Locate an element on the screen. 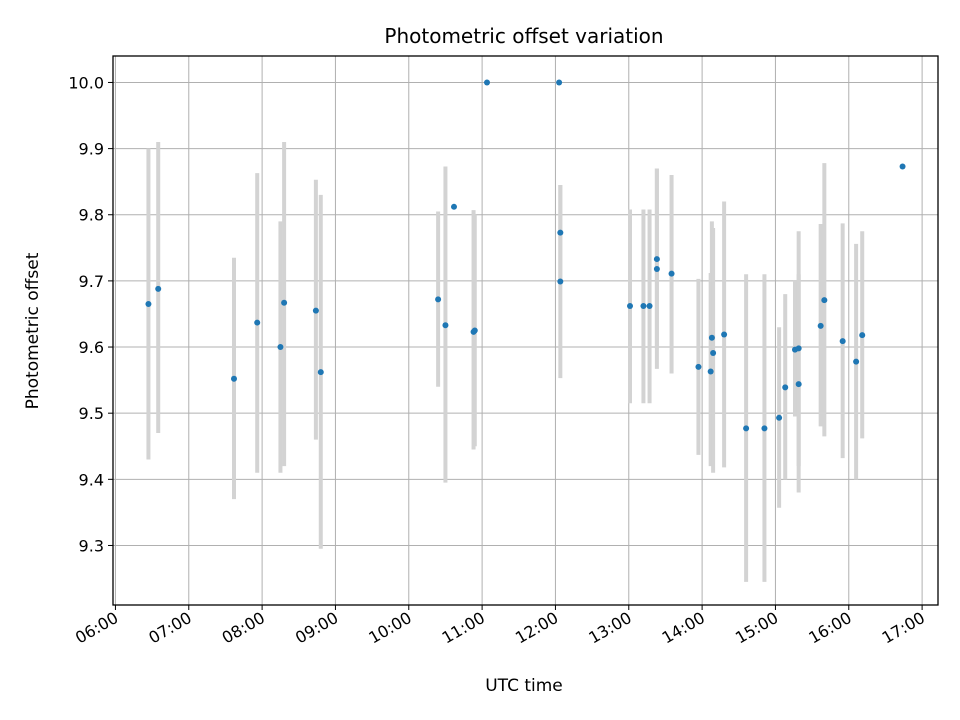 The width and height of the screenshot is (960, 720). x-tick-label: 14:00 is located at coordinates (683, 628).